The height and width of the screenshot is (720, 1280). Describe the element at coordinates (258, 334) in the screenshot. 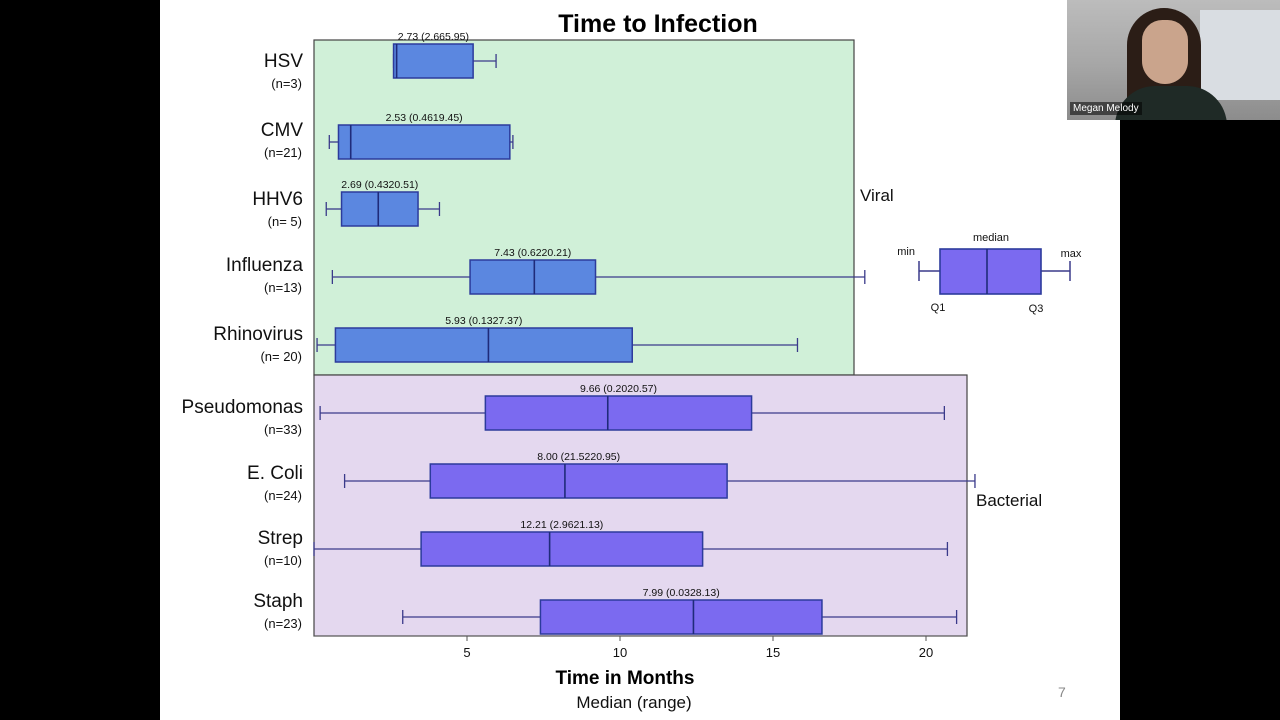

I see `row-label-rhinovirus: Rhinovirus` at that location.